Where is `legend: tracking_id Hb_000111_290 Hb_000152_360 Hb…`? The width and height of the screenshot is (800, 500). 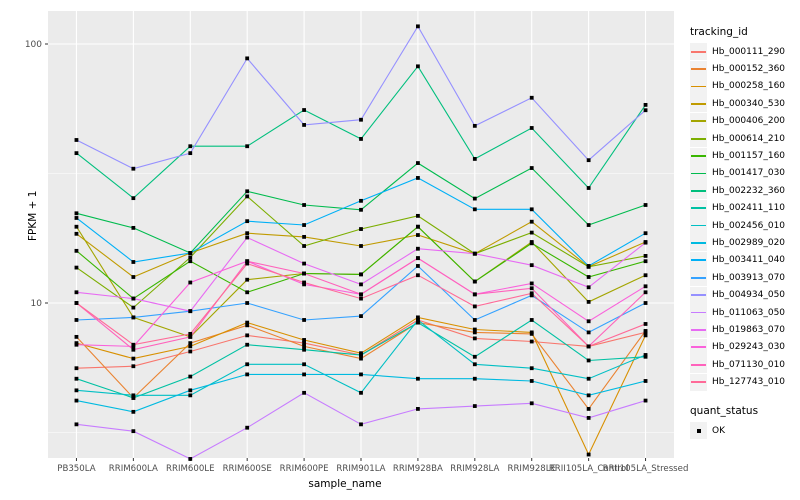
legend: tracking_id Hb_000111_290 Hb_000152_360 Hb… is located at coordinates (745, 232).